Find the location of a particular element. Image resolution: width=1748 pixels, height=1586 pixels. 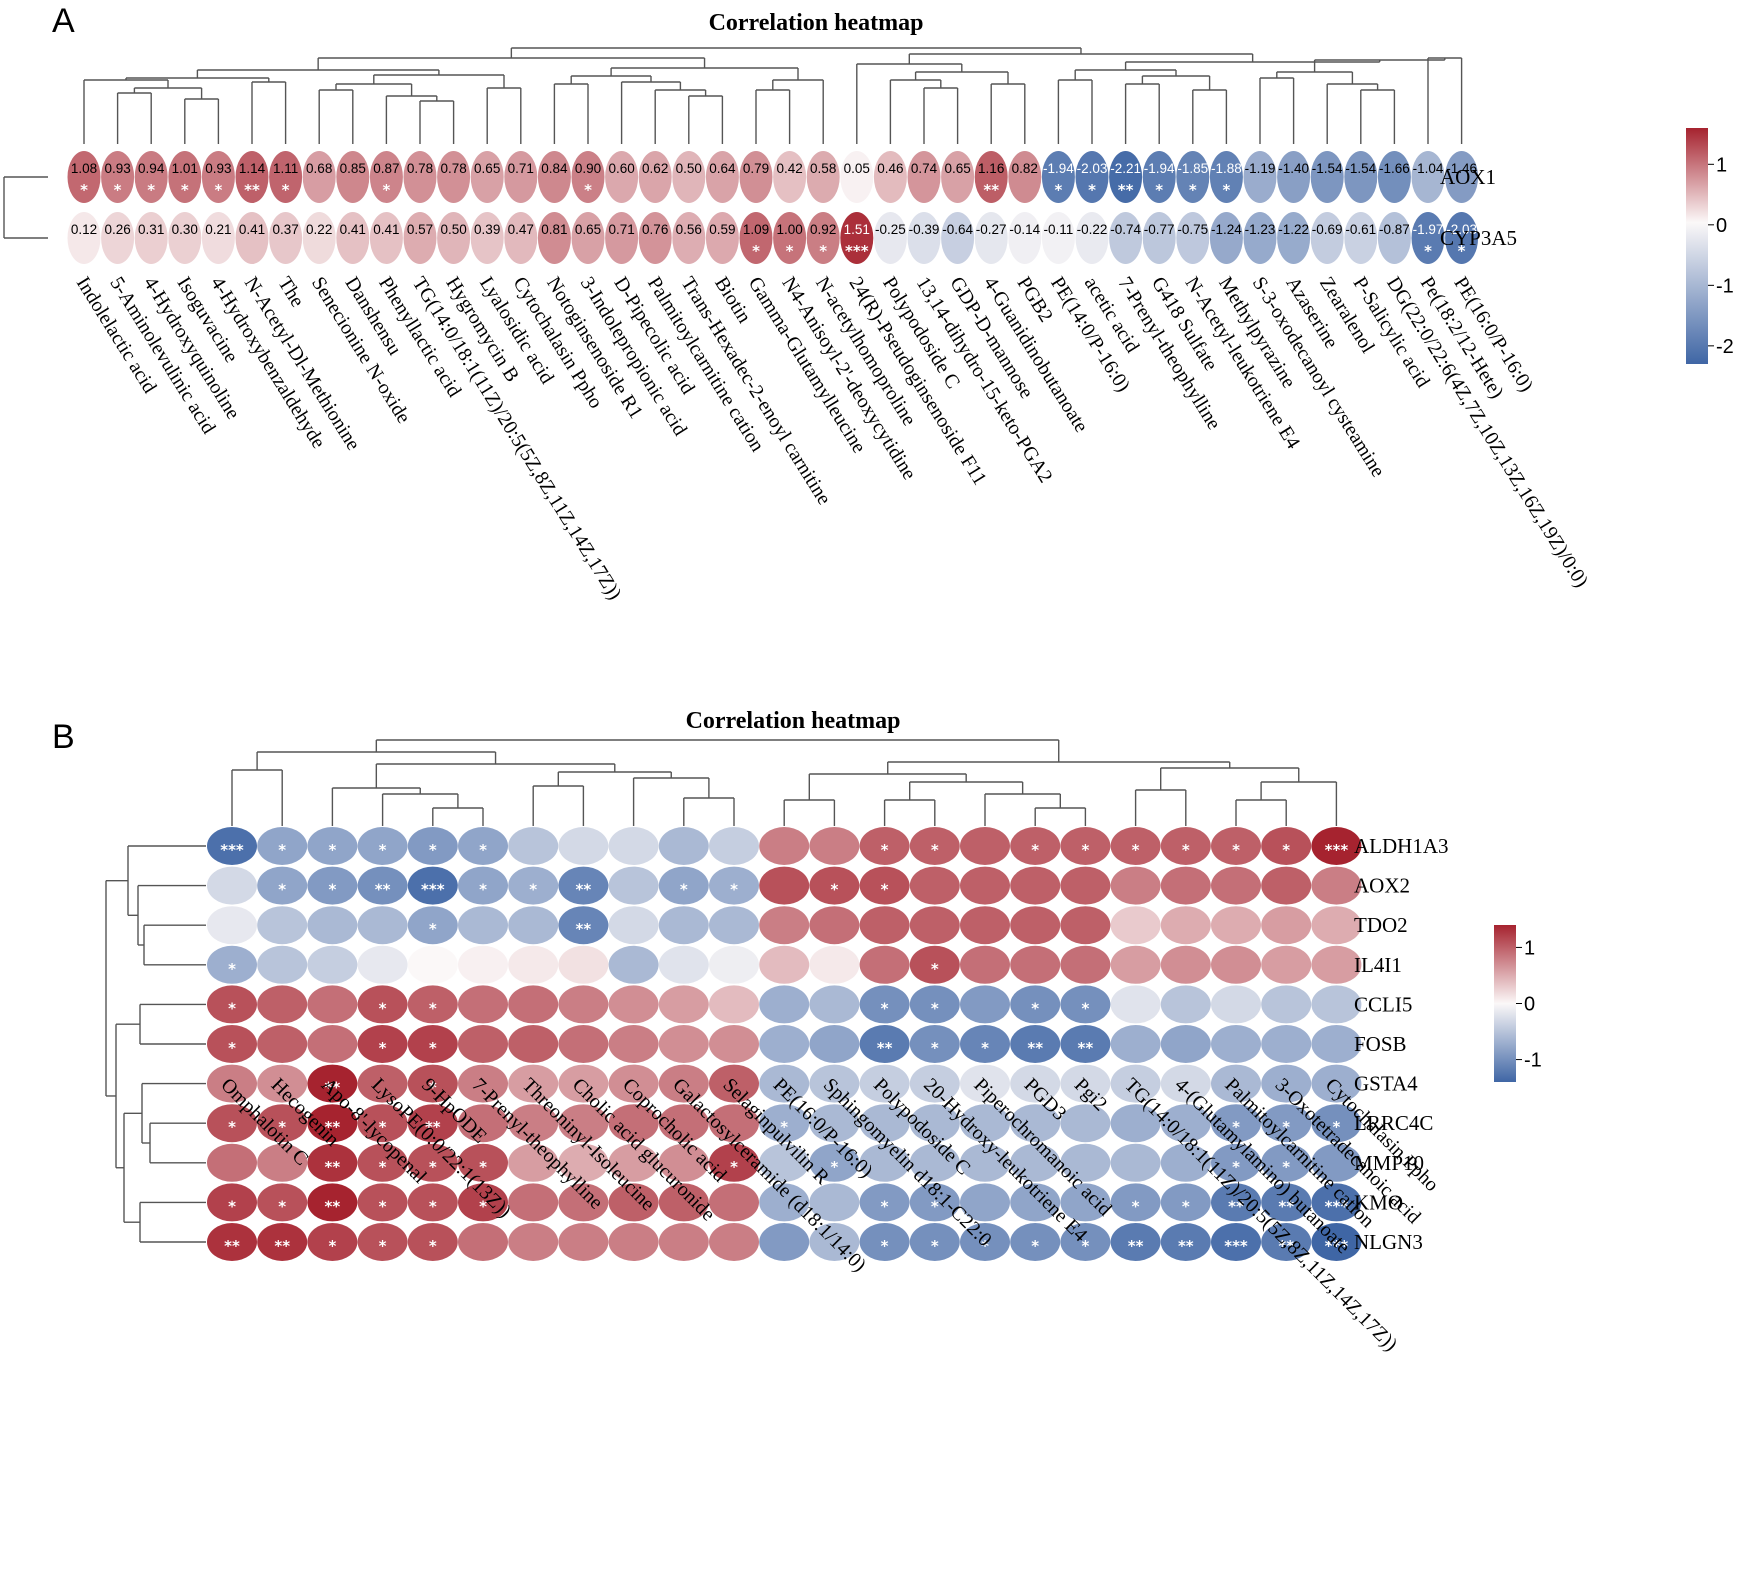

cell-value: -0.22 is located at coordinates (1092, 229).